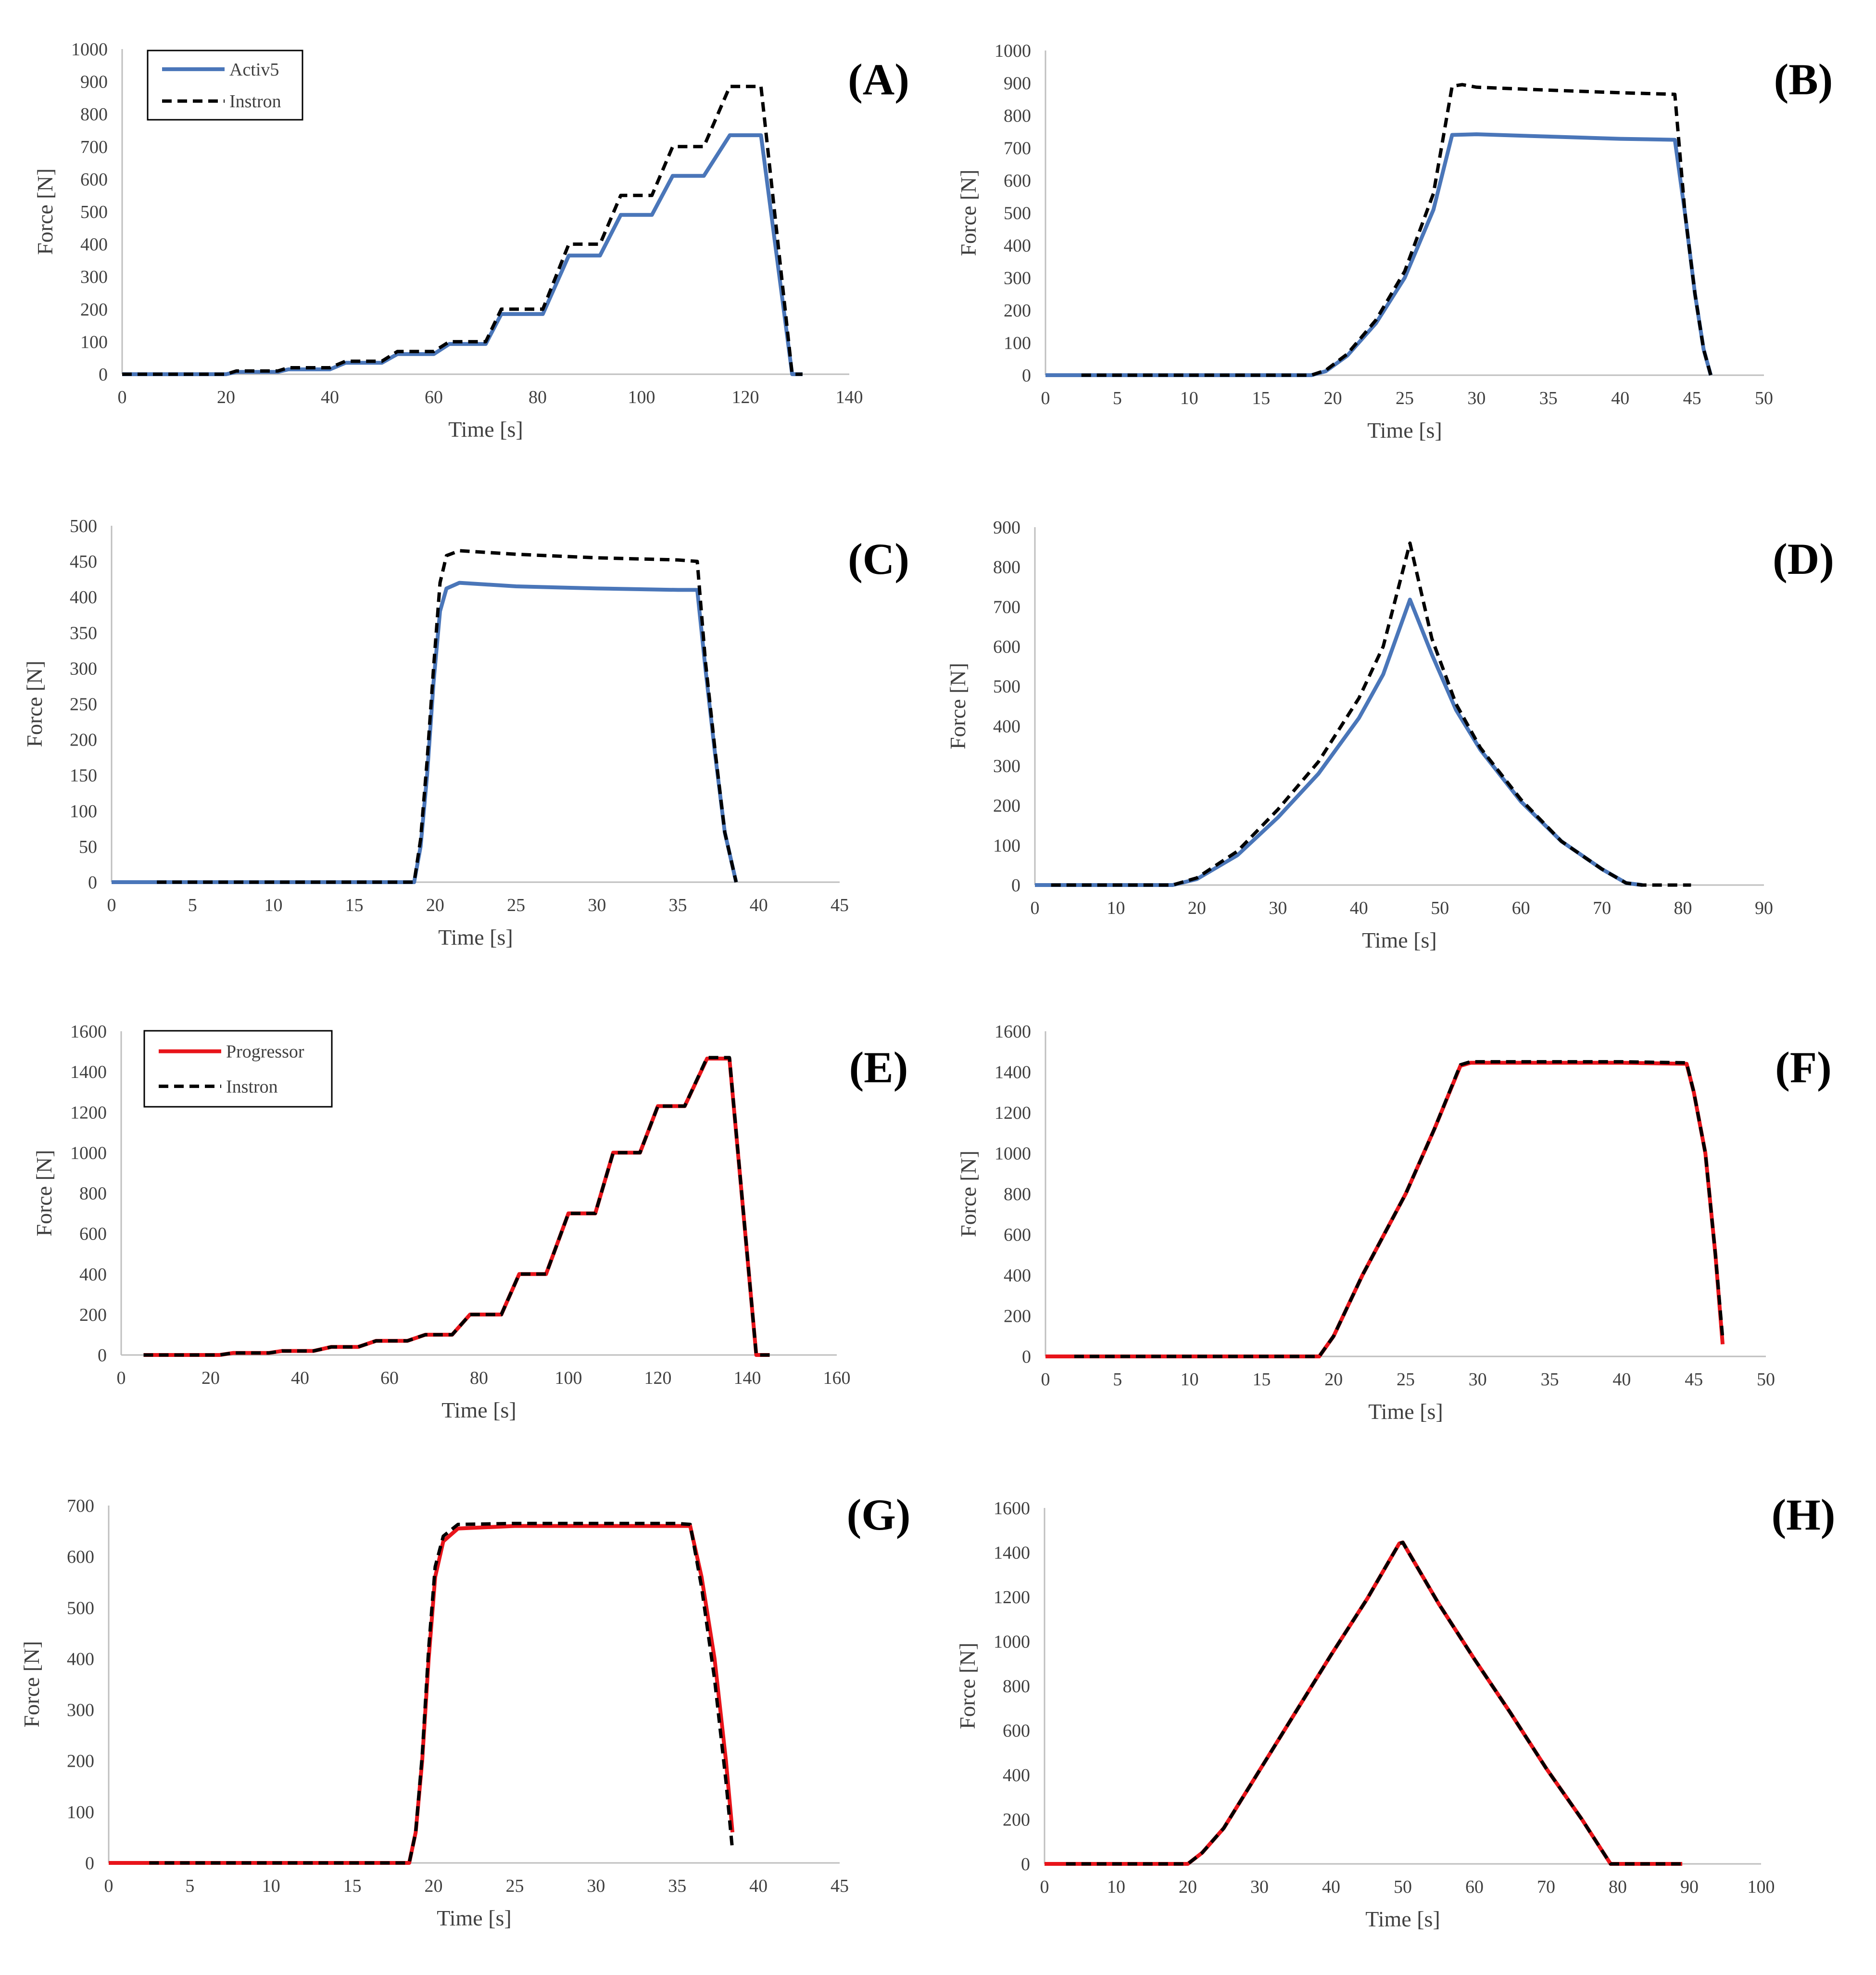 This screenshot has height=1975, width=1876. Describe the element at coordinates (879, 558) in the screenshot. I see `panel-label: (C)` at that location.